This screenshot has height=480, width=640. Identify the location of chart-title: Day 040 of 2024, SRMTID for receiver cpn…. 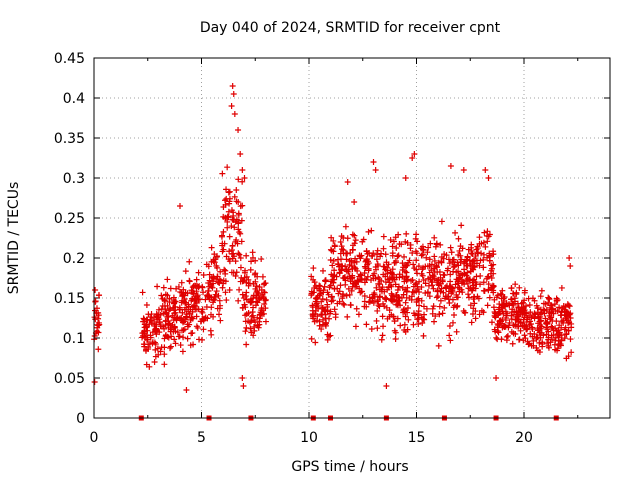
(350, 28).